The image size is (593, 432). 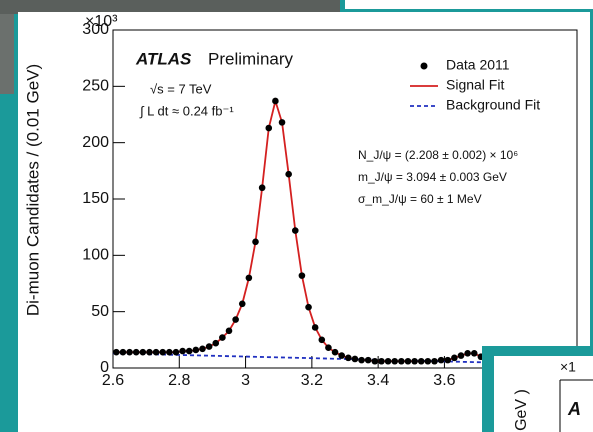 What do you see at coordinates (113, 380) in the screenshot?
I see `x-tick-label: 2.6` at bounding box center [113, 380].